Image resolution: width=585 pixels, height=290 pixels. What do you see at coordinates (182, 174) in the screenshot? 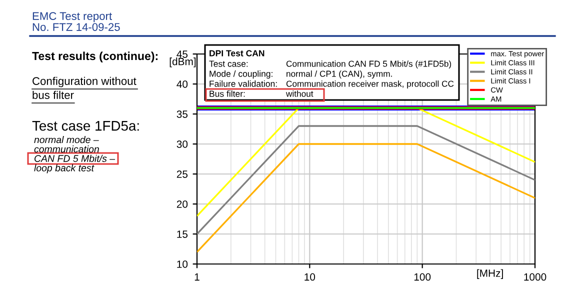
I see `y-tick-label: 25` at bounding box center [182, 174].